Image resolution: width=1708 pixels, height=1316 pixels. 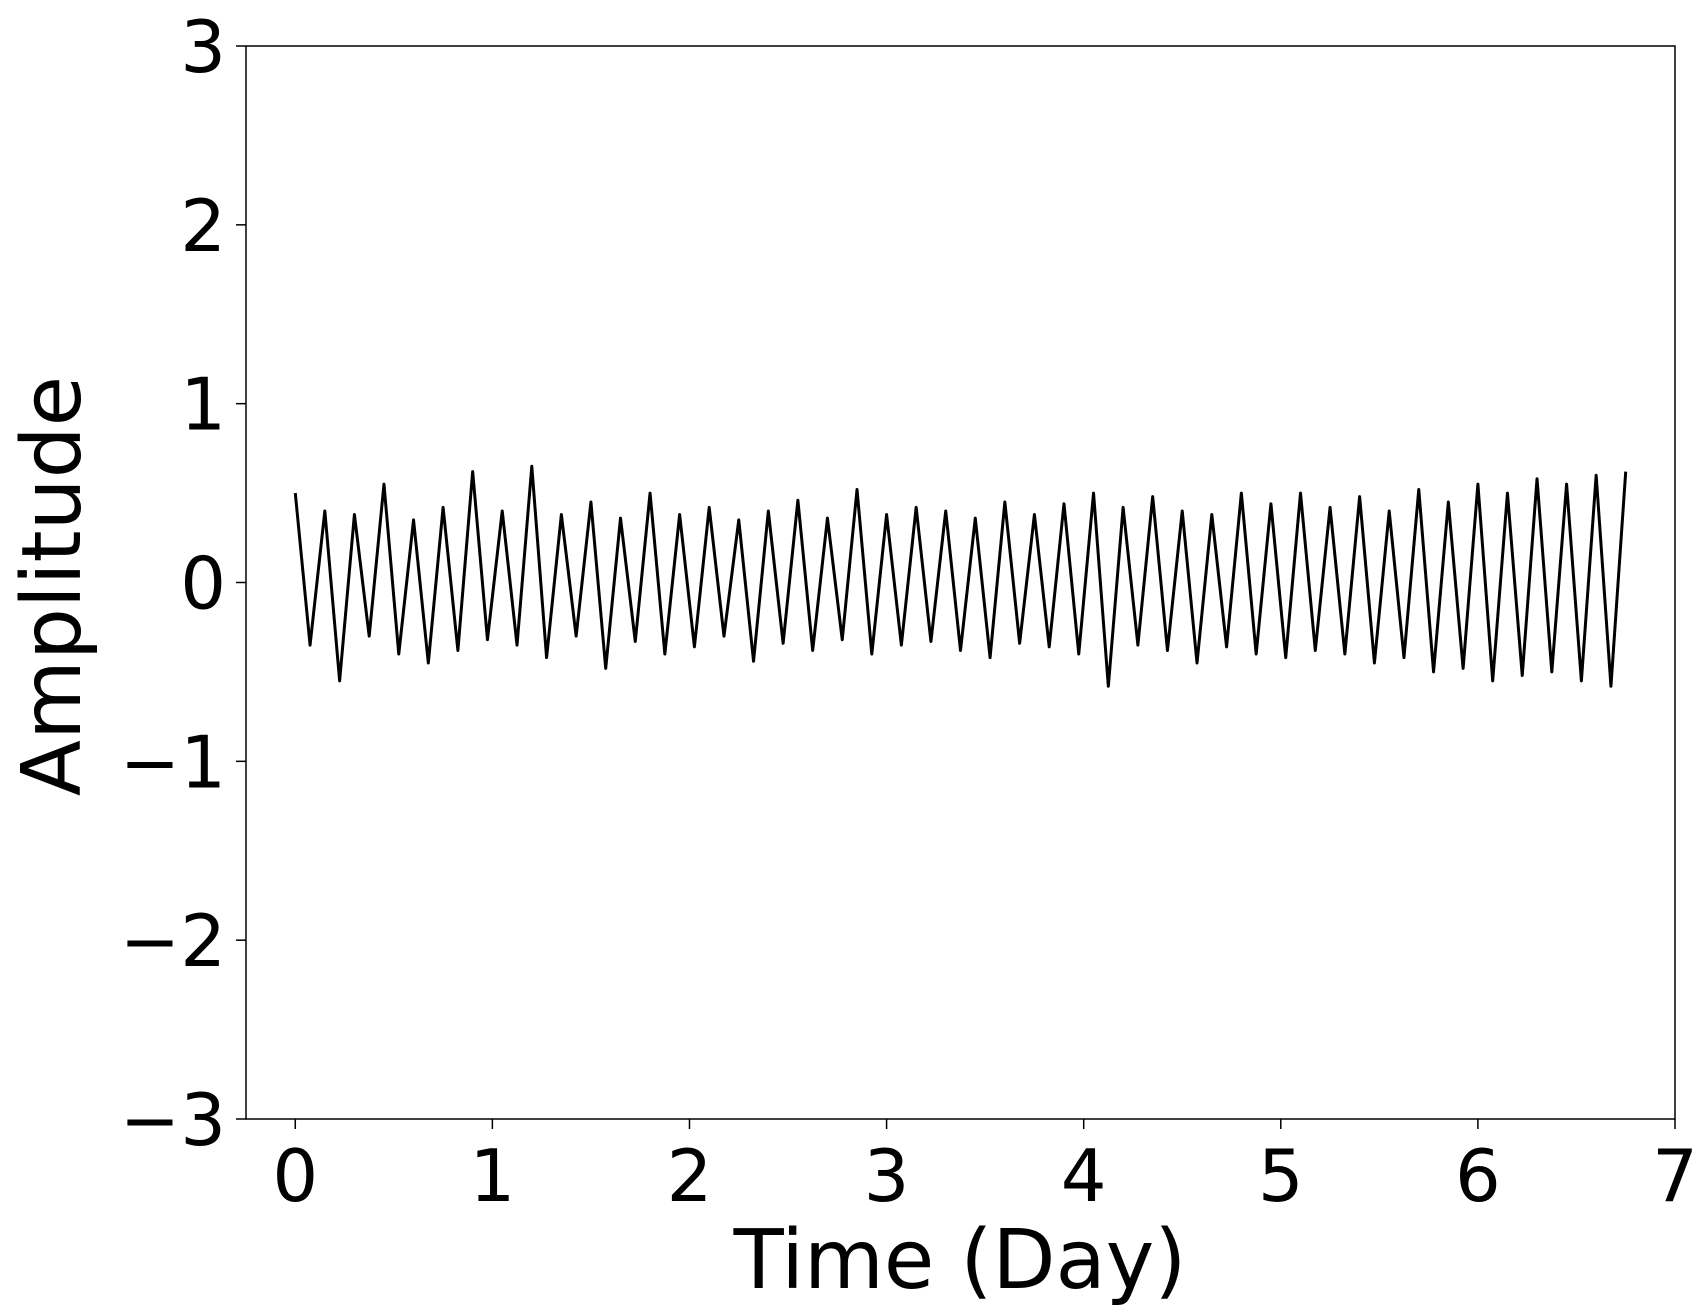 I want to click on y-tick-label: −2, so click(x=173, y=941).